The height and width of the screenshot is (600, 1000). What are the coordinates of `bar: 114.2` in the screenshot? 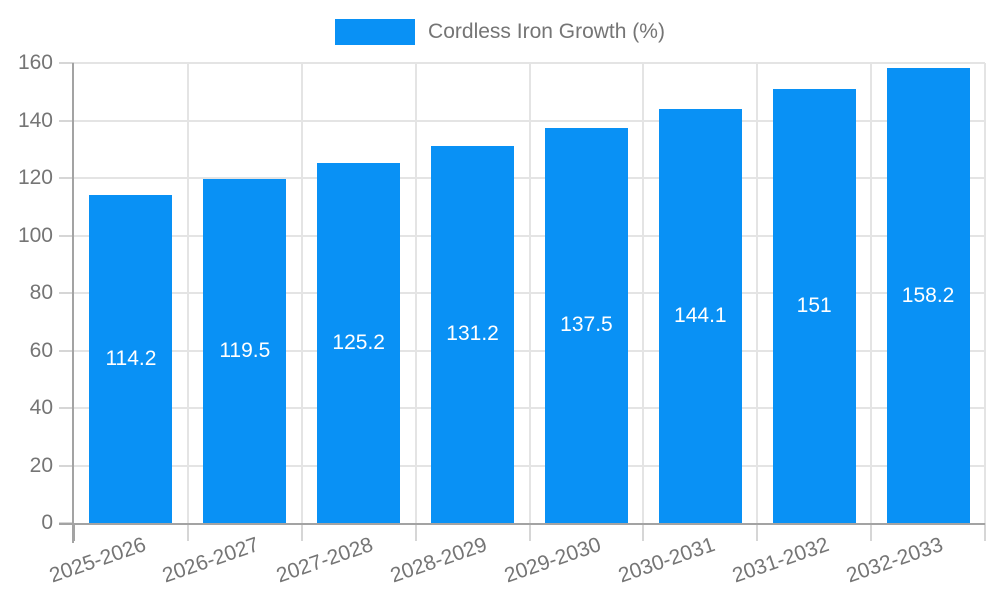 It's located at (131, 358).